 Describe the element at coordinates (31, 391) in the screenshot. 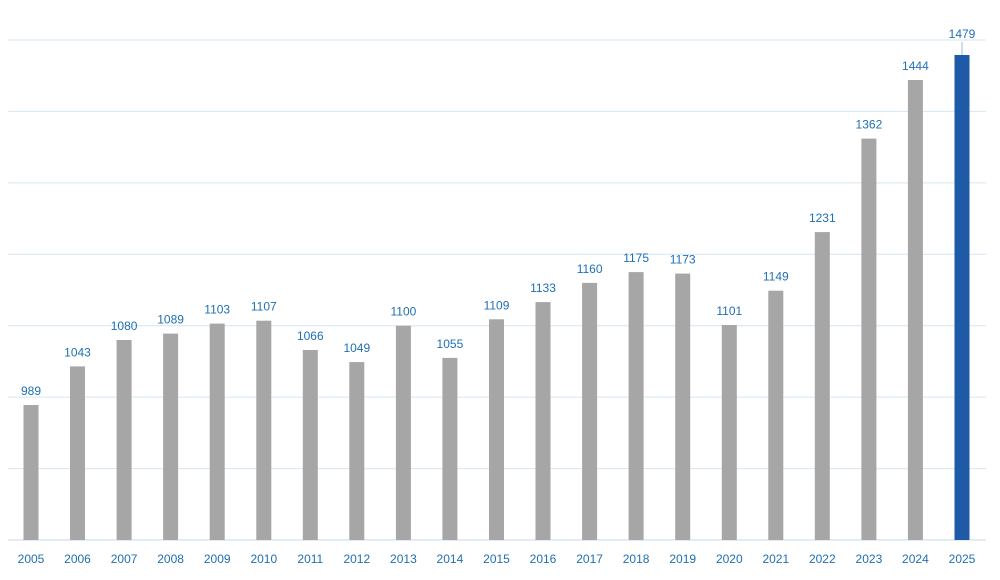

I see `data-label-2005: 989` at that location.